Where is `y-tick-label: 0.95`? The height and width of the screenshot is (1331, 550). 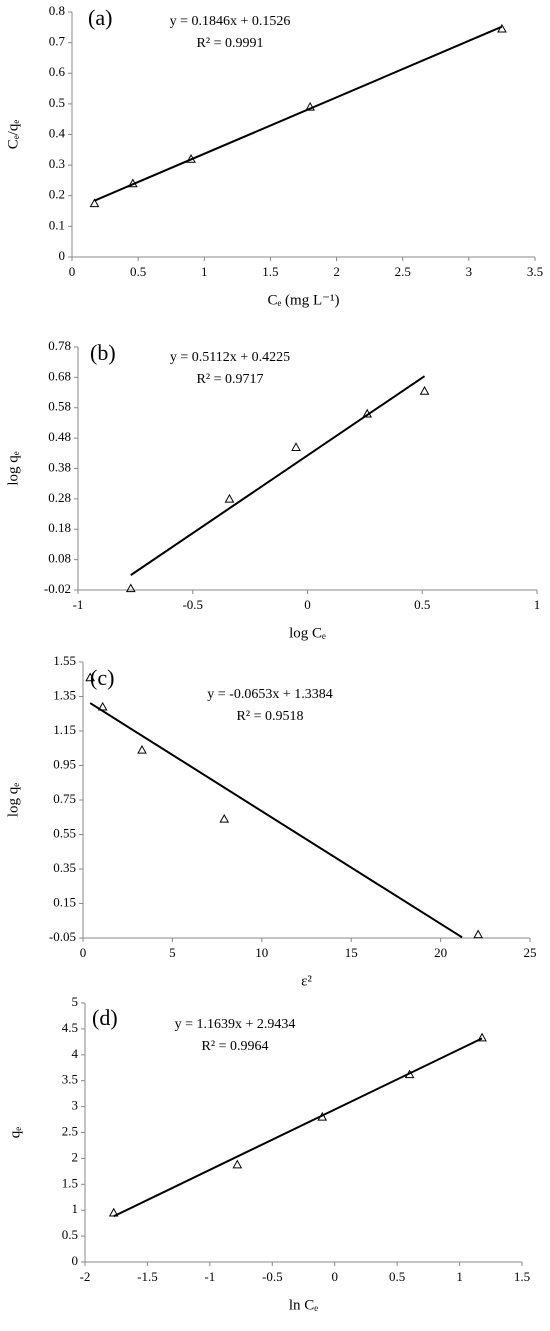
y-tick-label: 0.95 is located at coordinates (64, 763).